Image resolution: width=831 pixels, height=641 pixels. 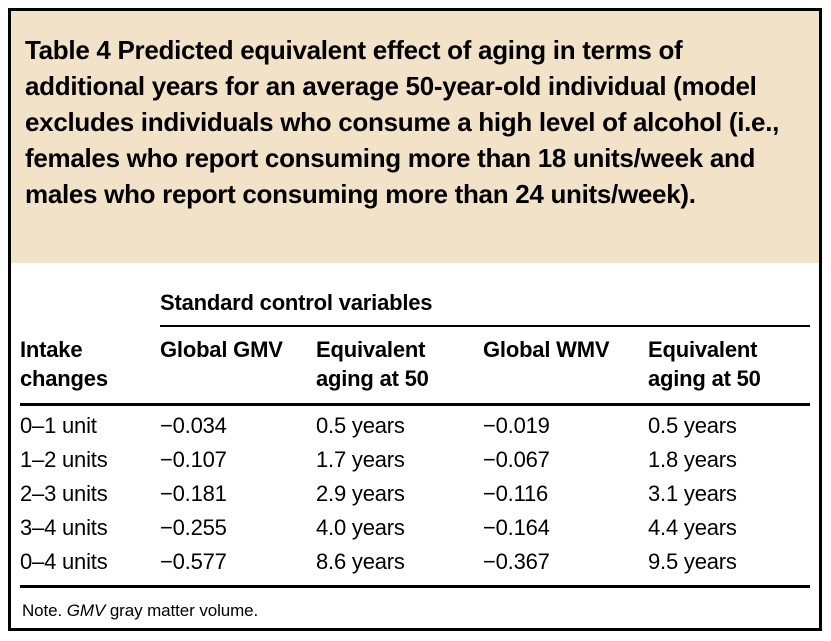 I want to click on table-cell: 2.9 years, so click(x=360, y=493).